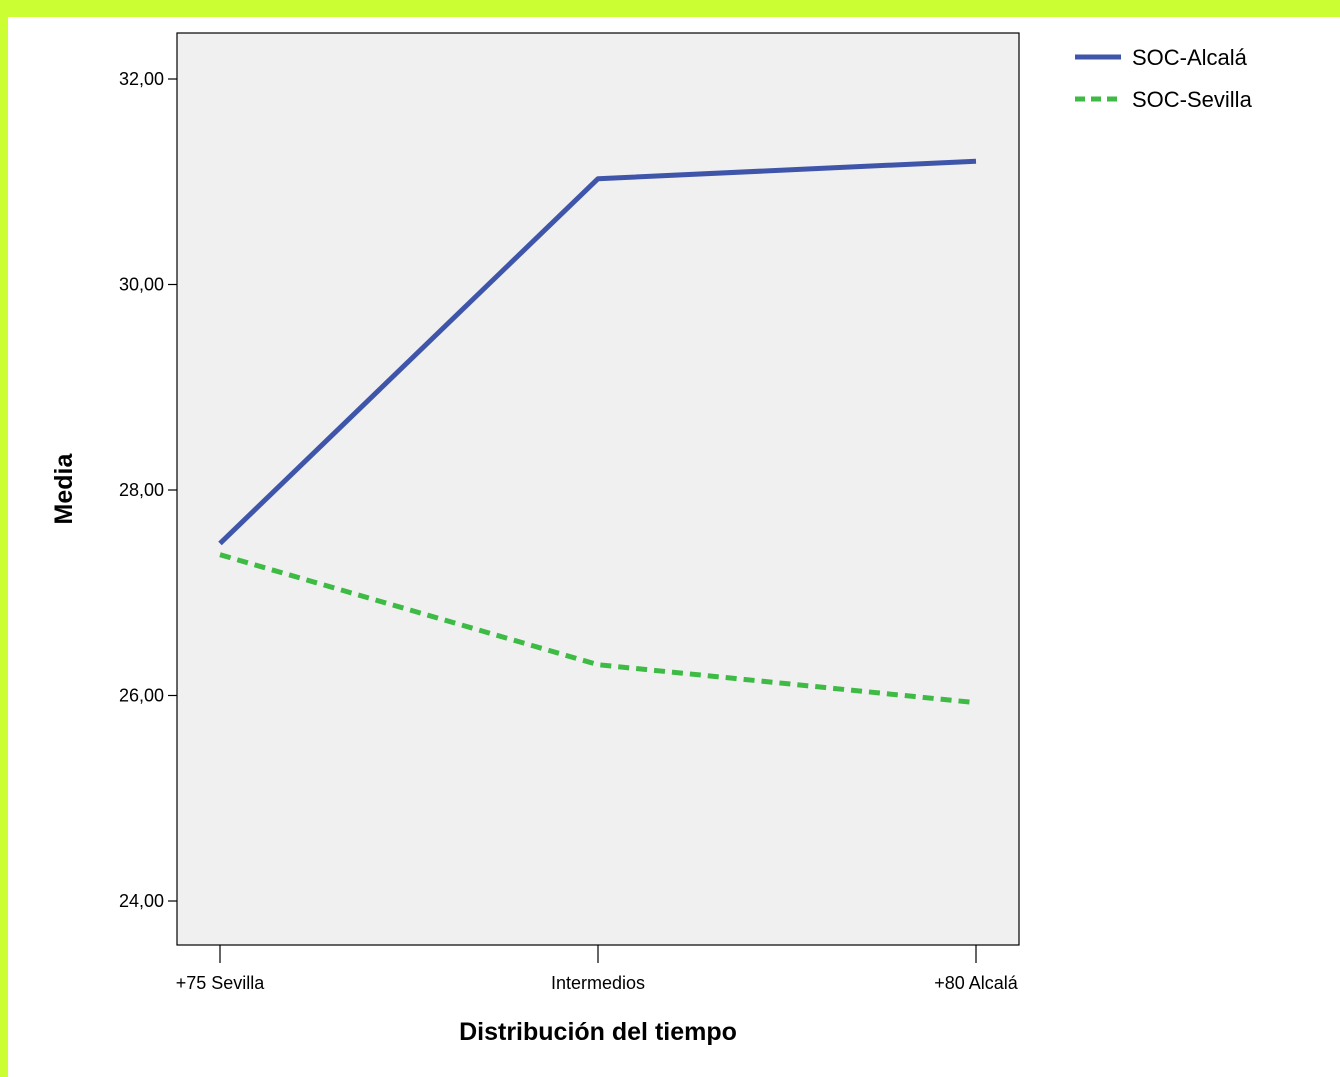  Describe the element at coordinates (221, 983) in the screenshot. I see `x-tick-label: +75 Sevilla` at that location.